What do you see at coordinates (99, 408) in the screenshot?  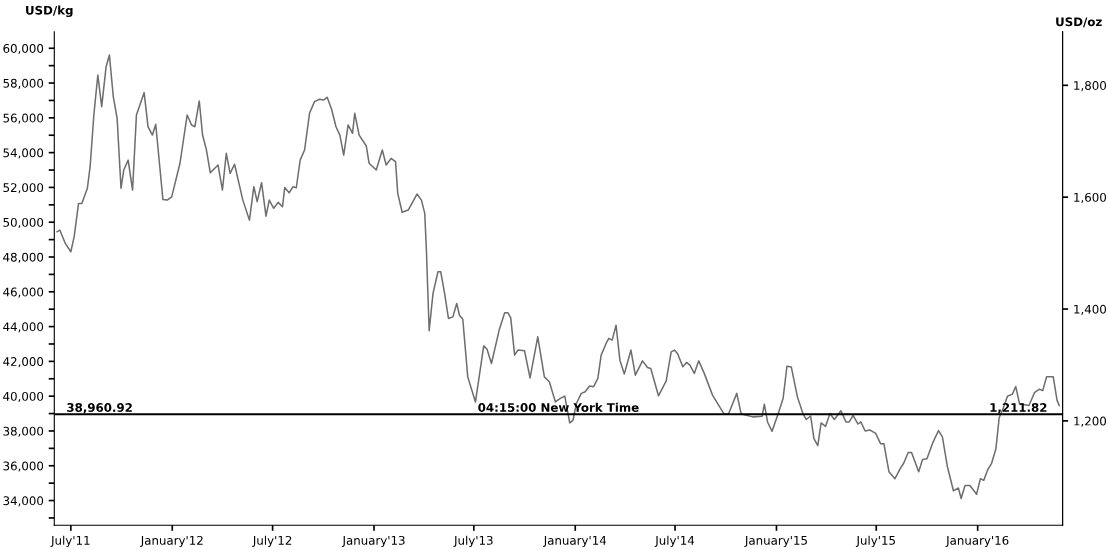 I see `ref-line-label: 38,960.92` at bounding box center [99, 408].